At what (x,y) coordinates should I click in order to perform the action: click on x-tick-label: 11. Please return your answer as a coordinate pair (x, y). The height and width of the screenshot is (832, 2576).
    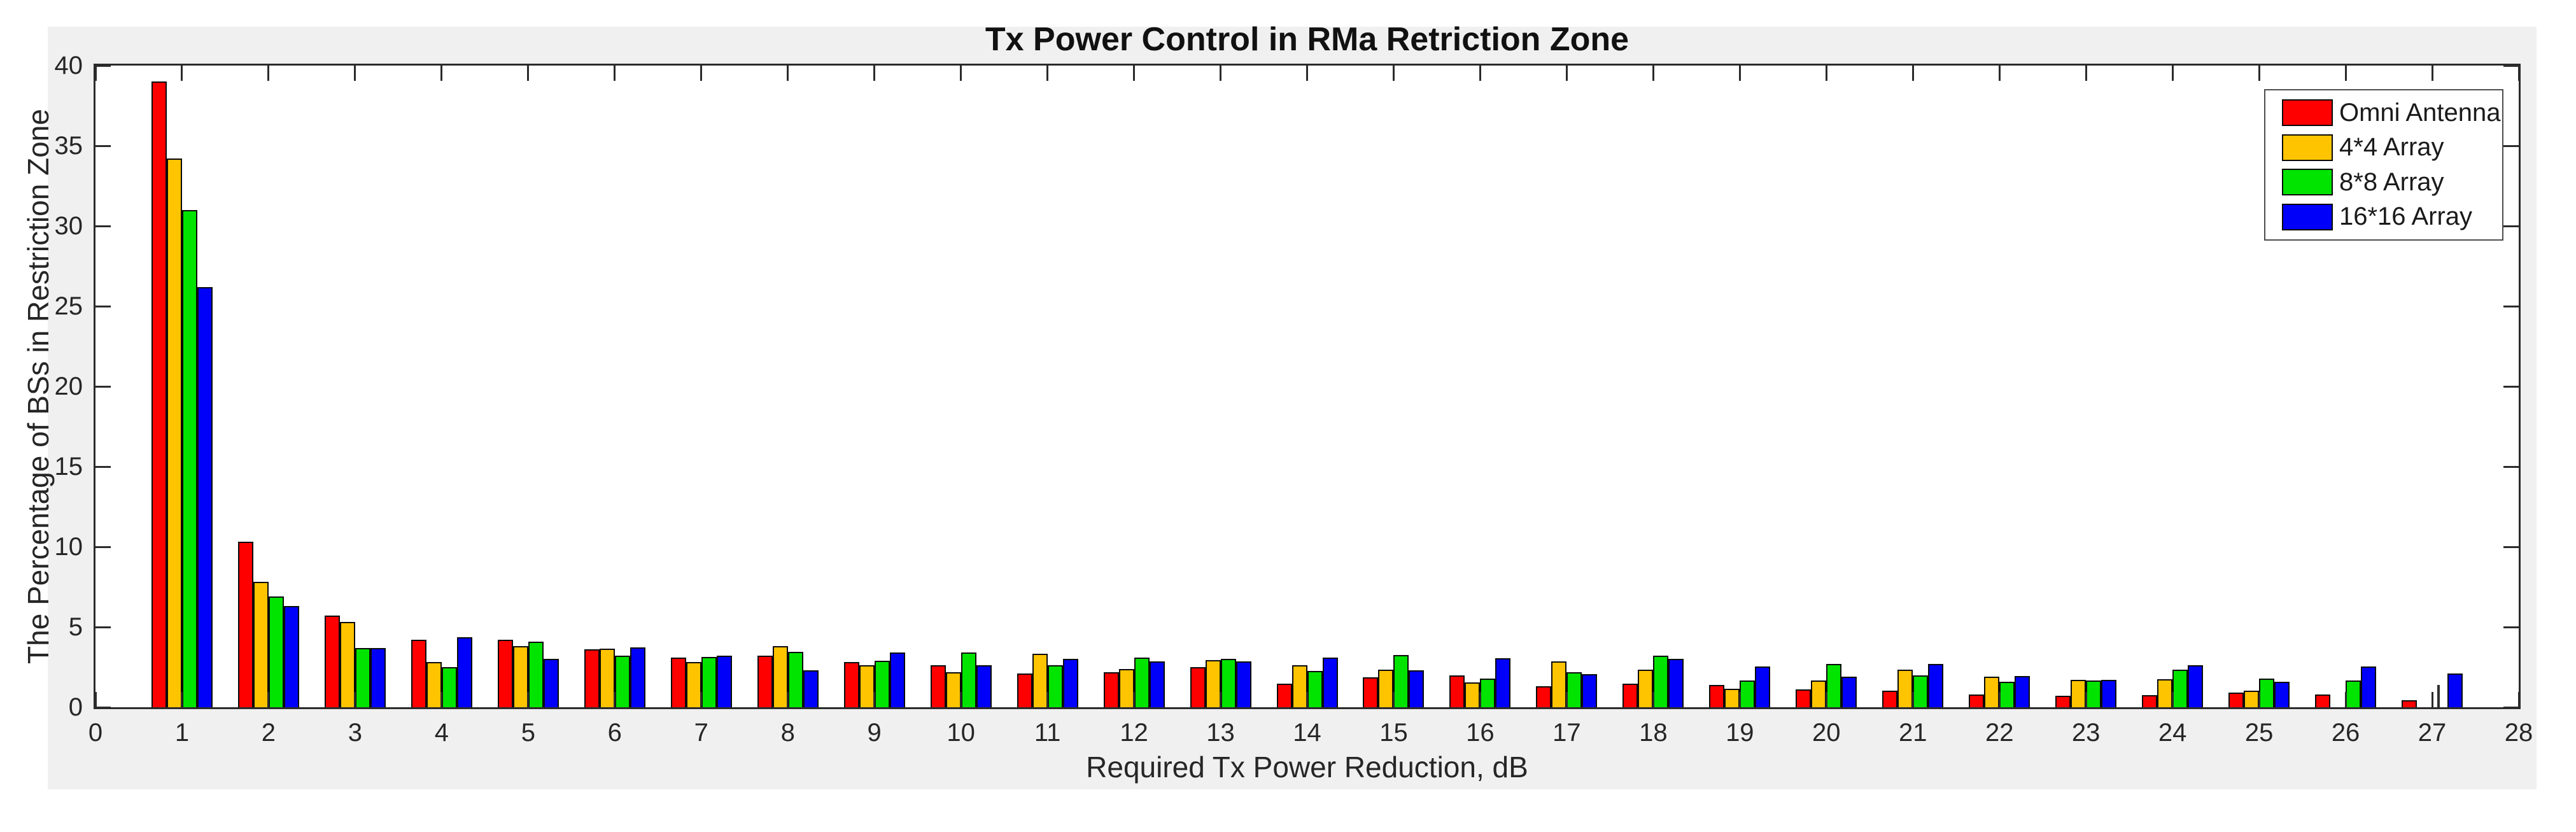
    Looking at the image, I should click on (1048, 733).